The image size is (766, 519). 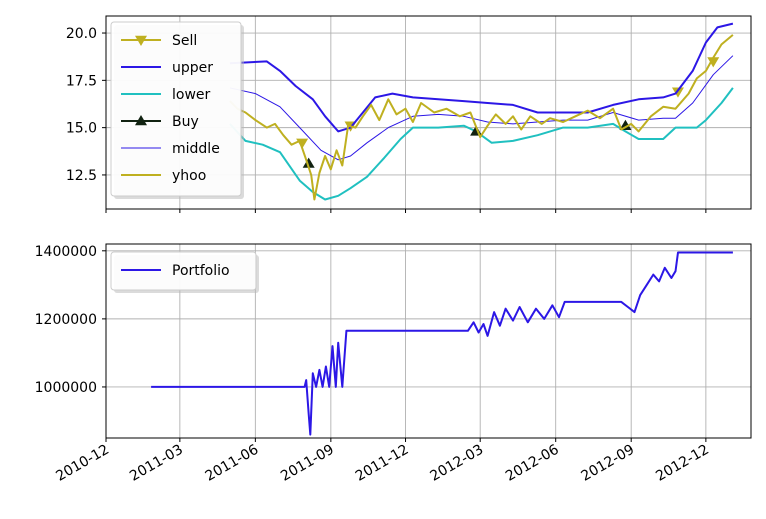 What do you see at coordinates (66, 388) in the screenshot?
I see `portfolio-ytick-label-0: 1000000` at bounding box center [66, 388].